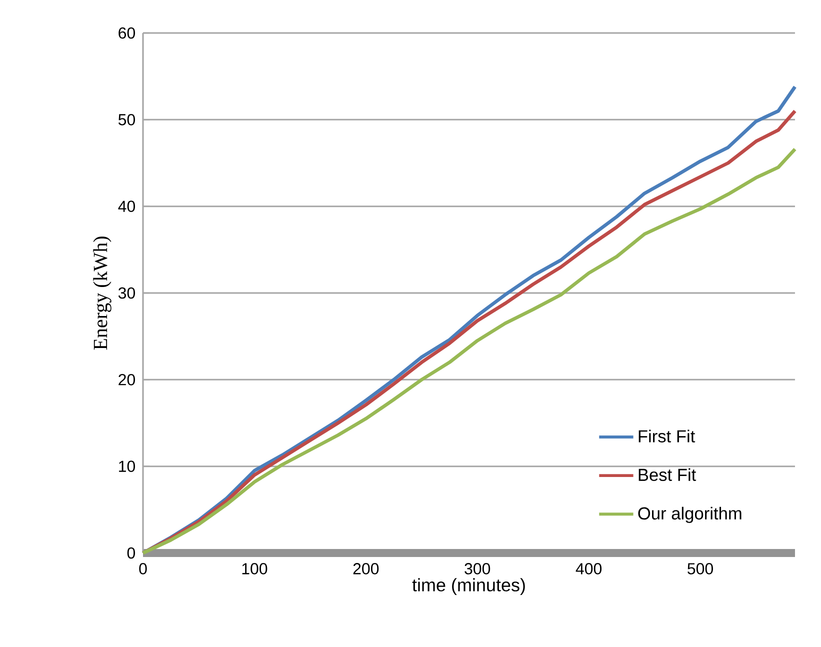  Describe the element at coordinates (127, 33) in the screenshot. I see `y-tick-label: 60` at that location.